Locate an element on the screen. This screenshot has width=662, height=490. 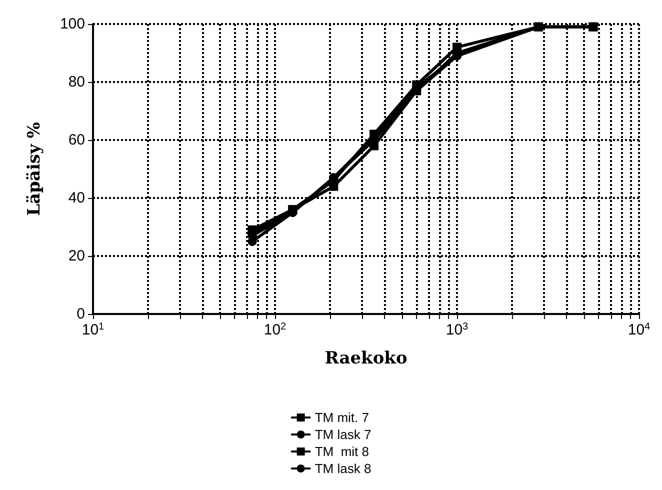
legend-label: TM lask 8 is located at coordinates (343, 468).